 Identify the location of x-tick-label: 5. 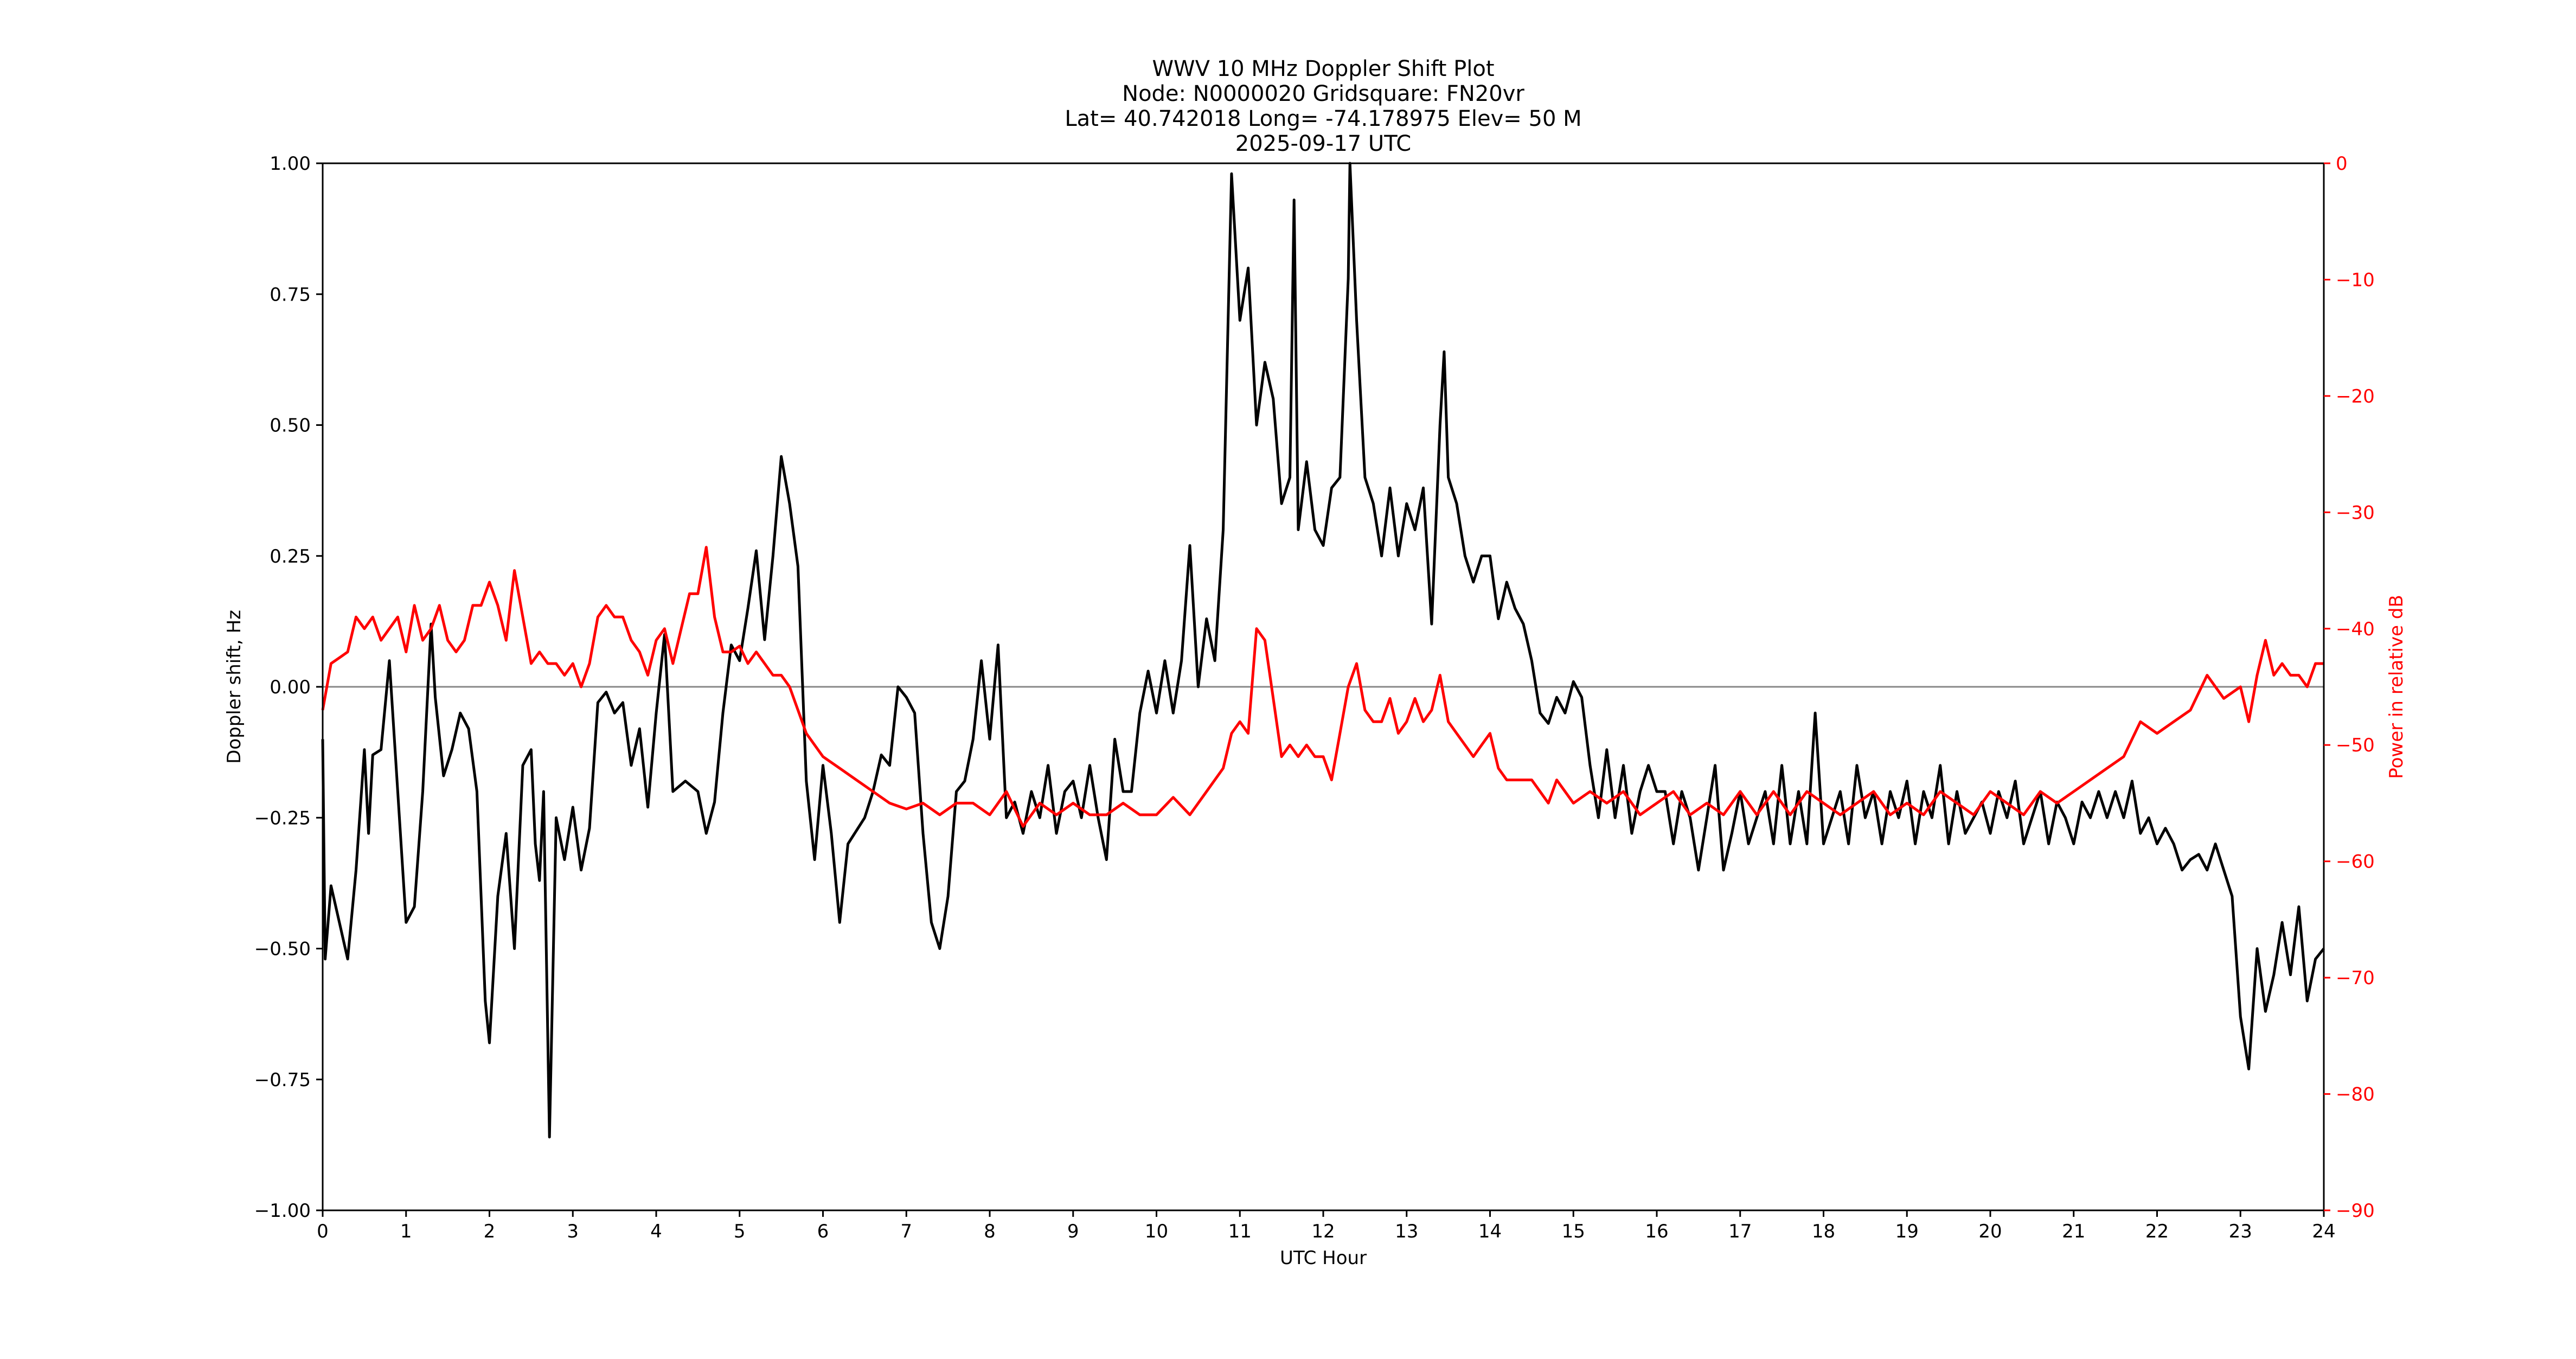
(740, 1231).